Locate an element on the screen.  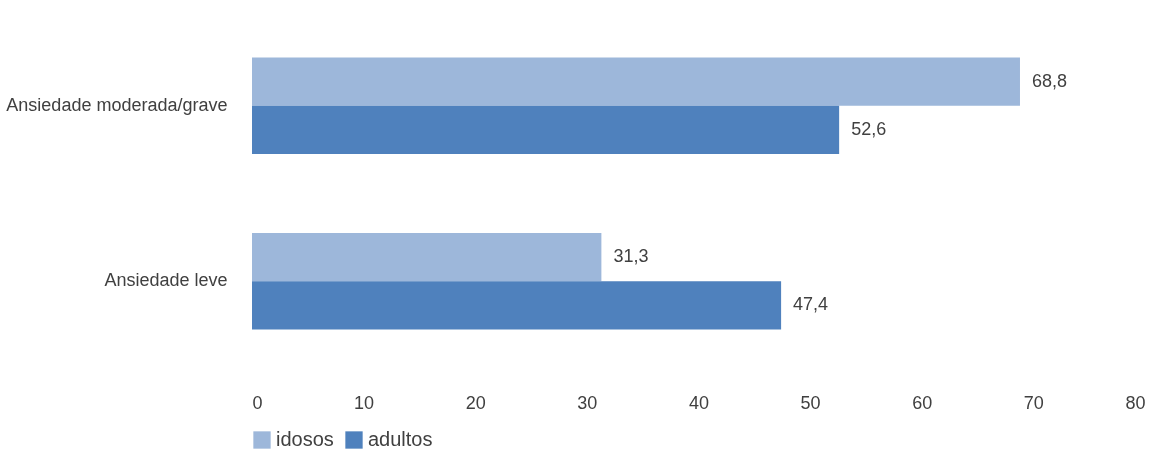
data-label: 47,4 is located at coordinates (811, 304).